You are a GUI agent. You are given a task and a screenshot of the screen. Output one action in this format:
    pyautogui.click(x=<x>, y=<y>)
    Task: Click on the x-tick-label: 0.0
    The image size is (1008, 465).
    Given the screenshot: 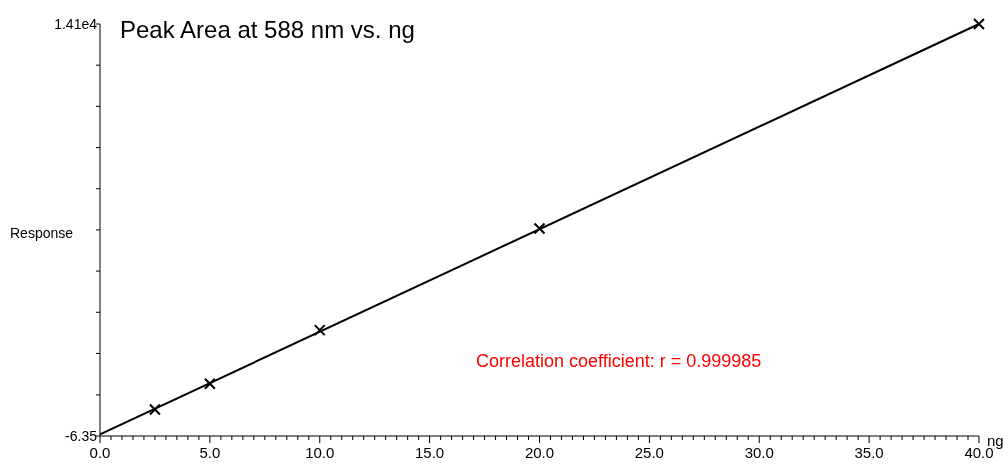 What is the action you would take?
    pyautogui.click(x=100, y=452)
    